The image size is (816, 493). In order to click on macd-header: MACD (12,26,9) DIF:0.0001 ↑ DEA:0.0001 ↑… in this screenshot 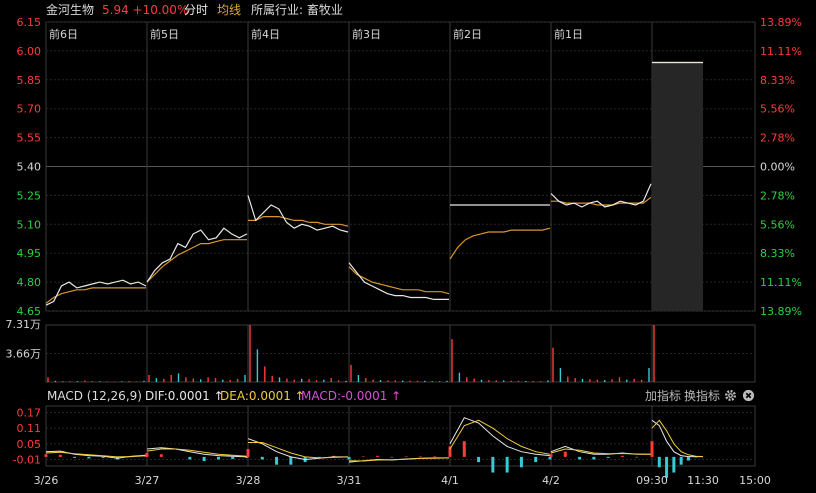, I will do `click(408, 396)`.